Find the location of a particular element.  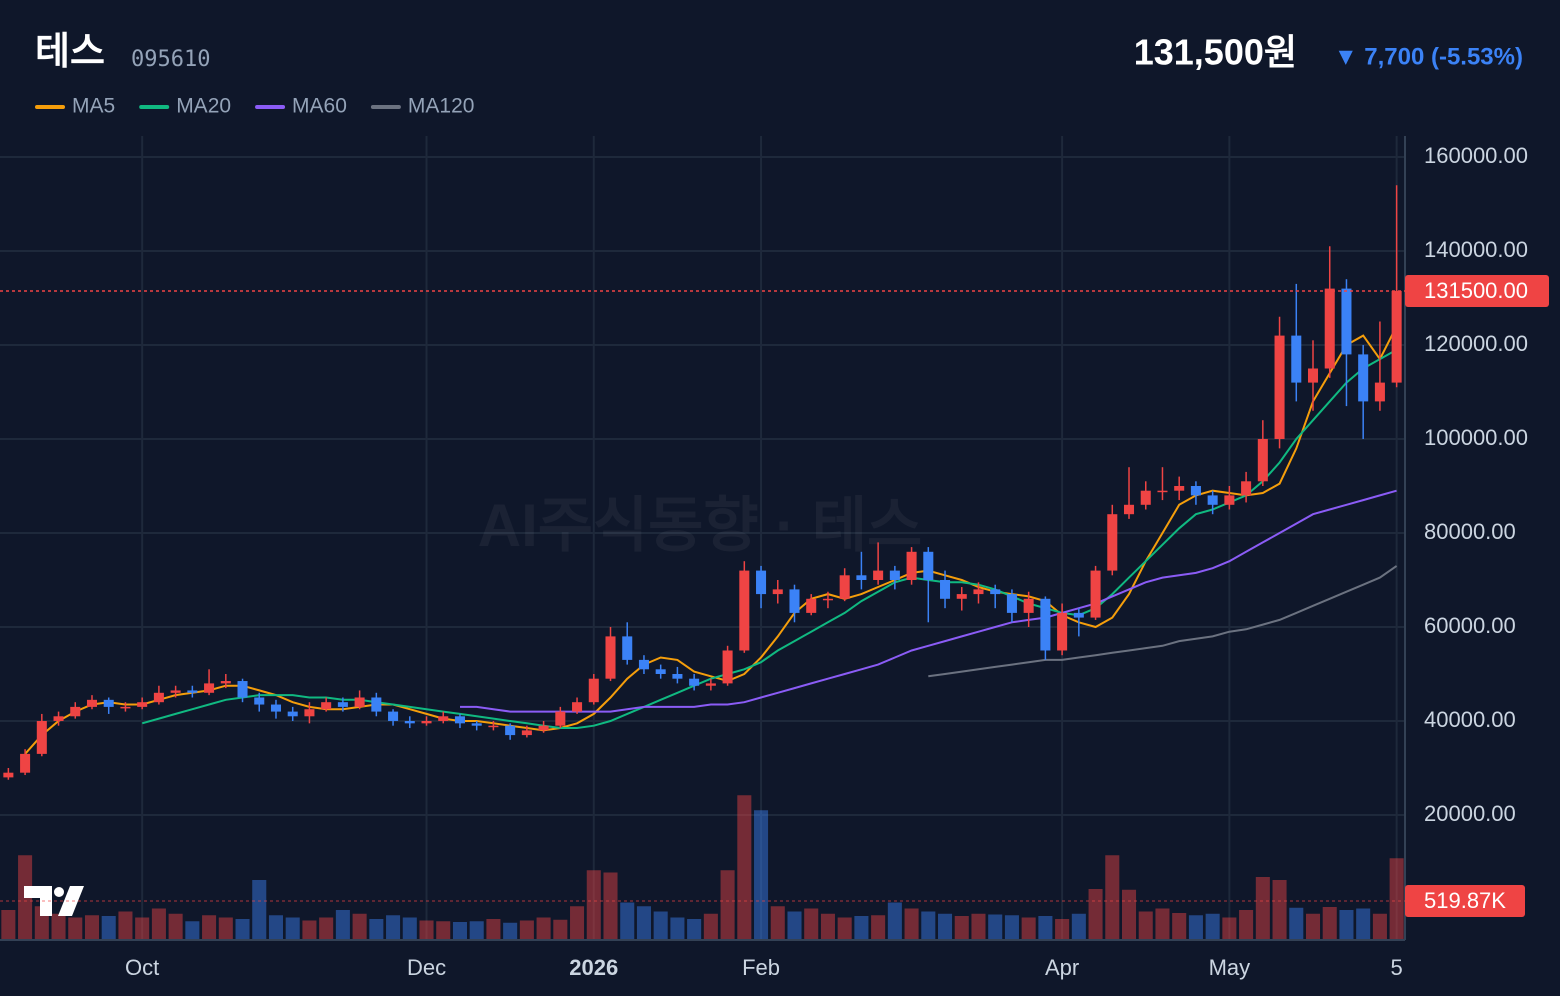

logo-v is located at coordinates (71, 901).